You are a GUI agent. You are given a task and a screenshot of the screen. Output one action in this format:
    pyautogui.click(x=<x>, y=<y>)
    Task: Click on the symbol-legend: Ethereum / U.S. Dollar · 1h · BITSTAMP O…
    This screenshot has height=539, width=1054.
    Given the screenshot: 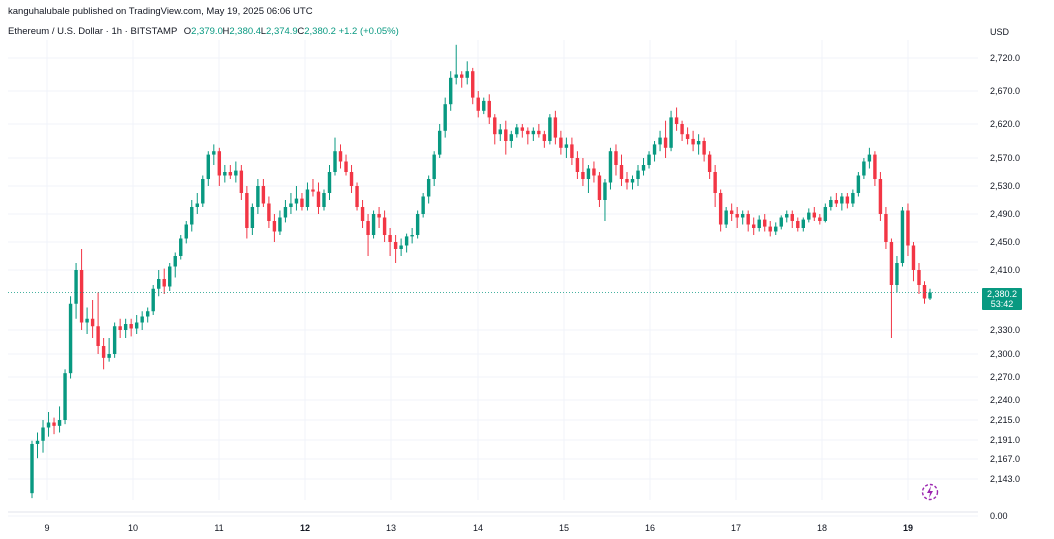 What is the action you would take?
    pyautogui.click(x=203, y=31)
    